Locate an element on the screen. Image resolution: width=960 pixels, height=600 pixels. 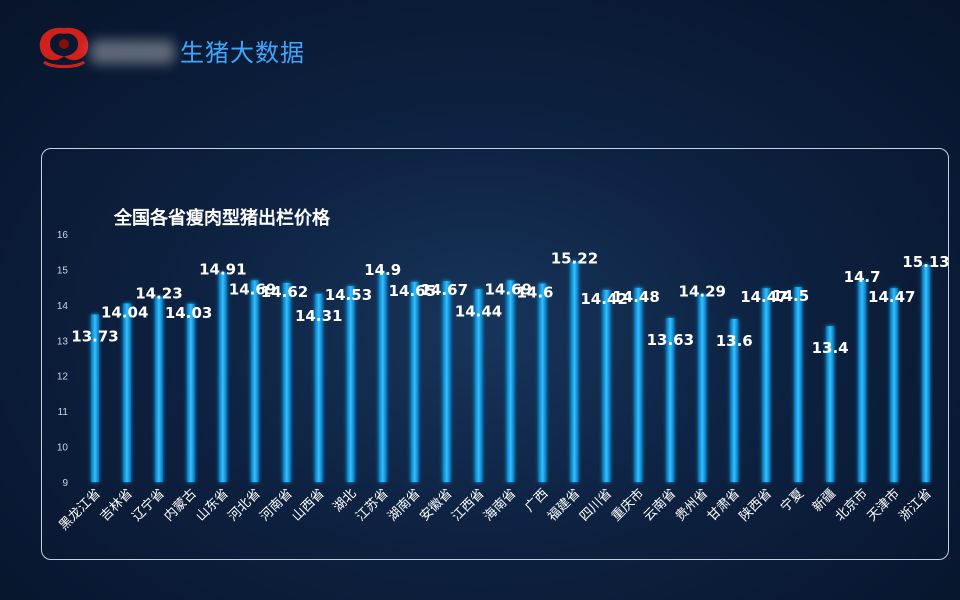
data-label: 14.04 is located at coordinates (124, 312).